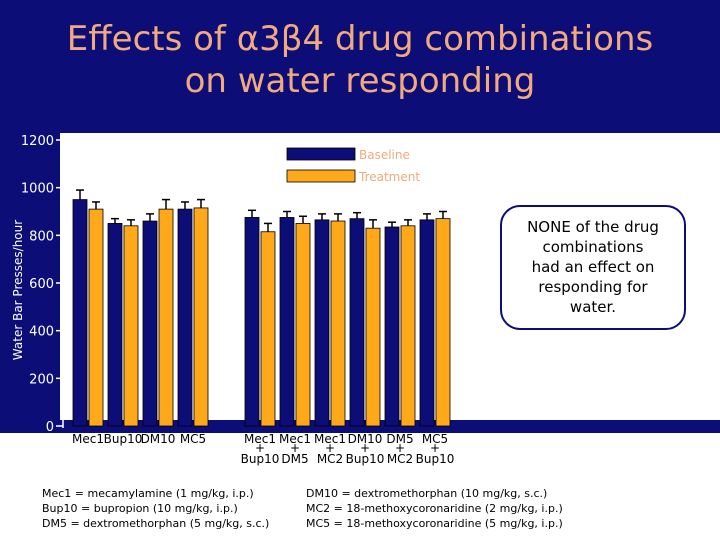 Image resolution: width=720 pixels, height=540 pixels. What do you see at coordinates (593, 287) in the screenshot?
I see `callout-line-4: responding for` at bounding box center [593, 287].